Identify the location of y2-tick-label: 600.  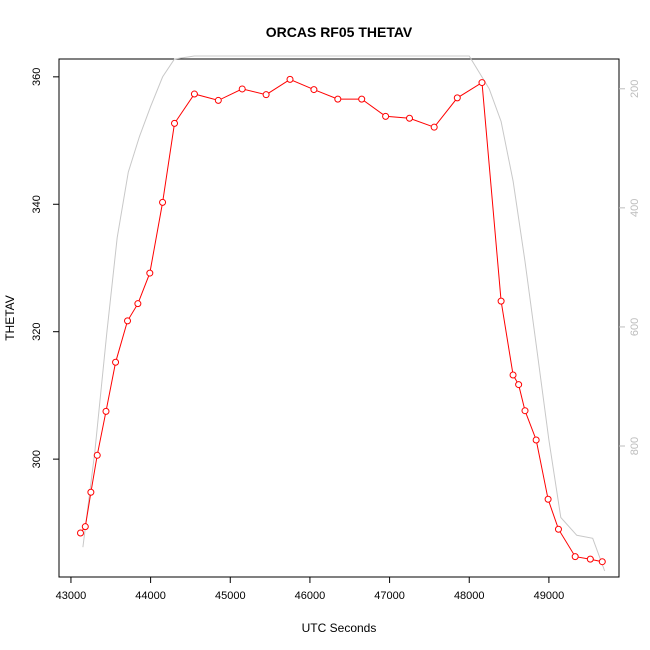
(635, 327).